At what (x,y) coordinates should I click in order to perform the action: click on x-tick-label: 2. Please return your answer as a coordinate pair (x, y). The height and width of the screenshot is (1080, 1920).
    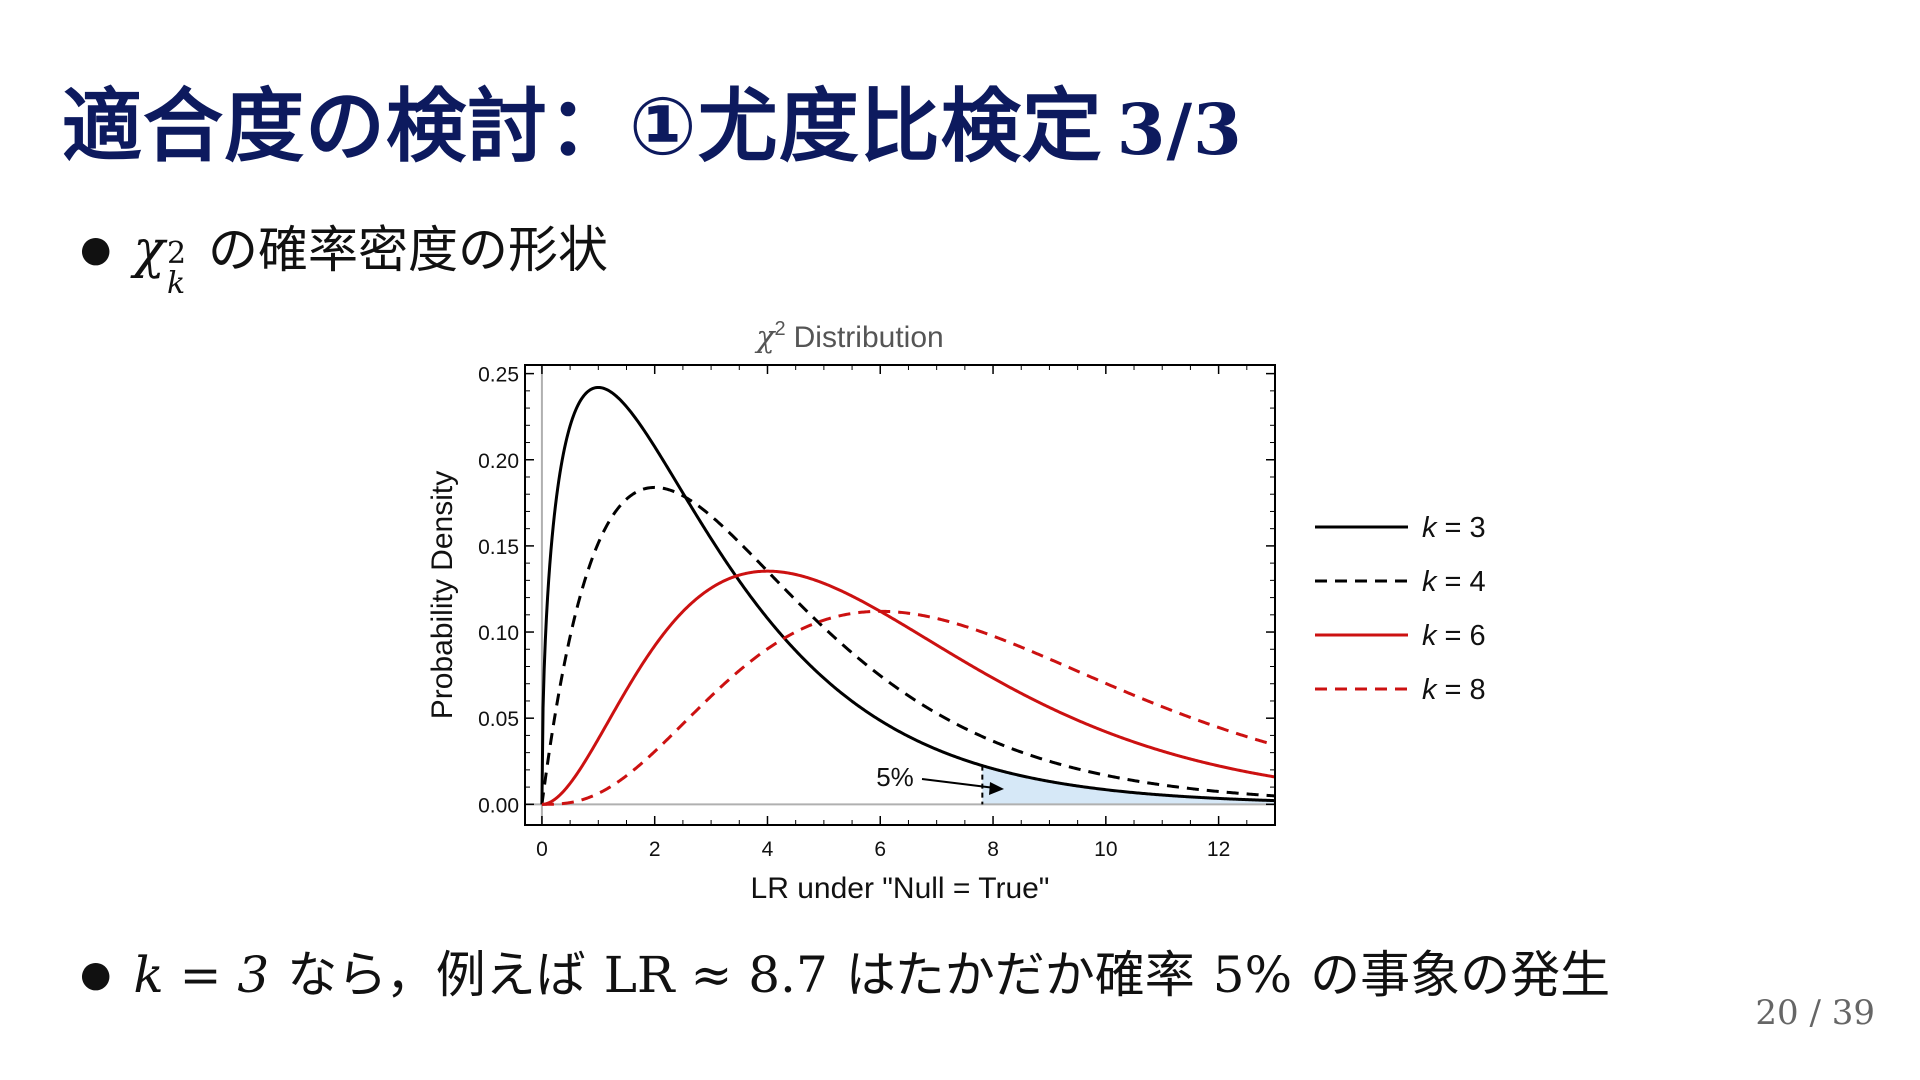
    Looking at the image, I should click on (655, 849).